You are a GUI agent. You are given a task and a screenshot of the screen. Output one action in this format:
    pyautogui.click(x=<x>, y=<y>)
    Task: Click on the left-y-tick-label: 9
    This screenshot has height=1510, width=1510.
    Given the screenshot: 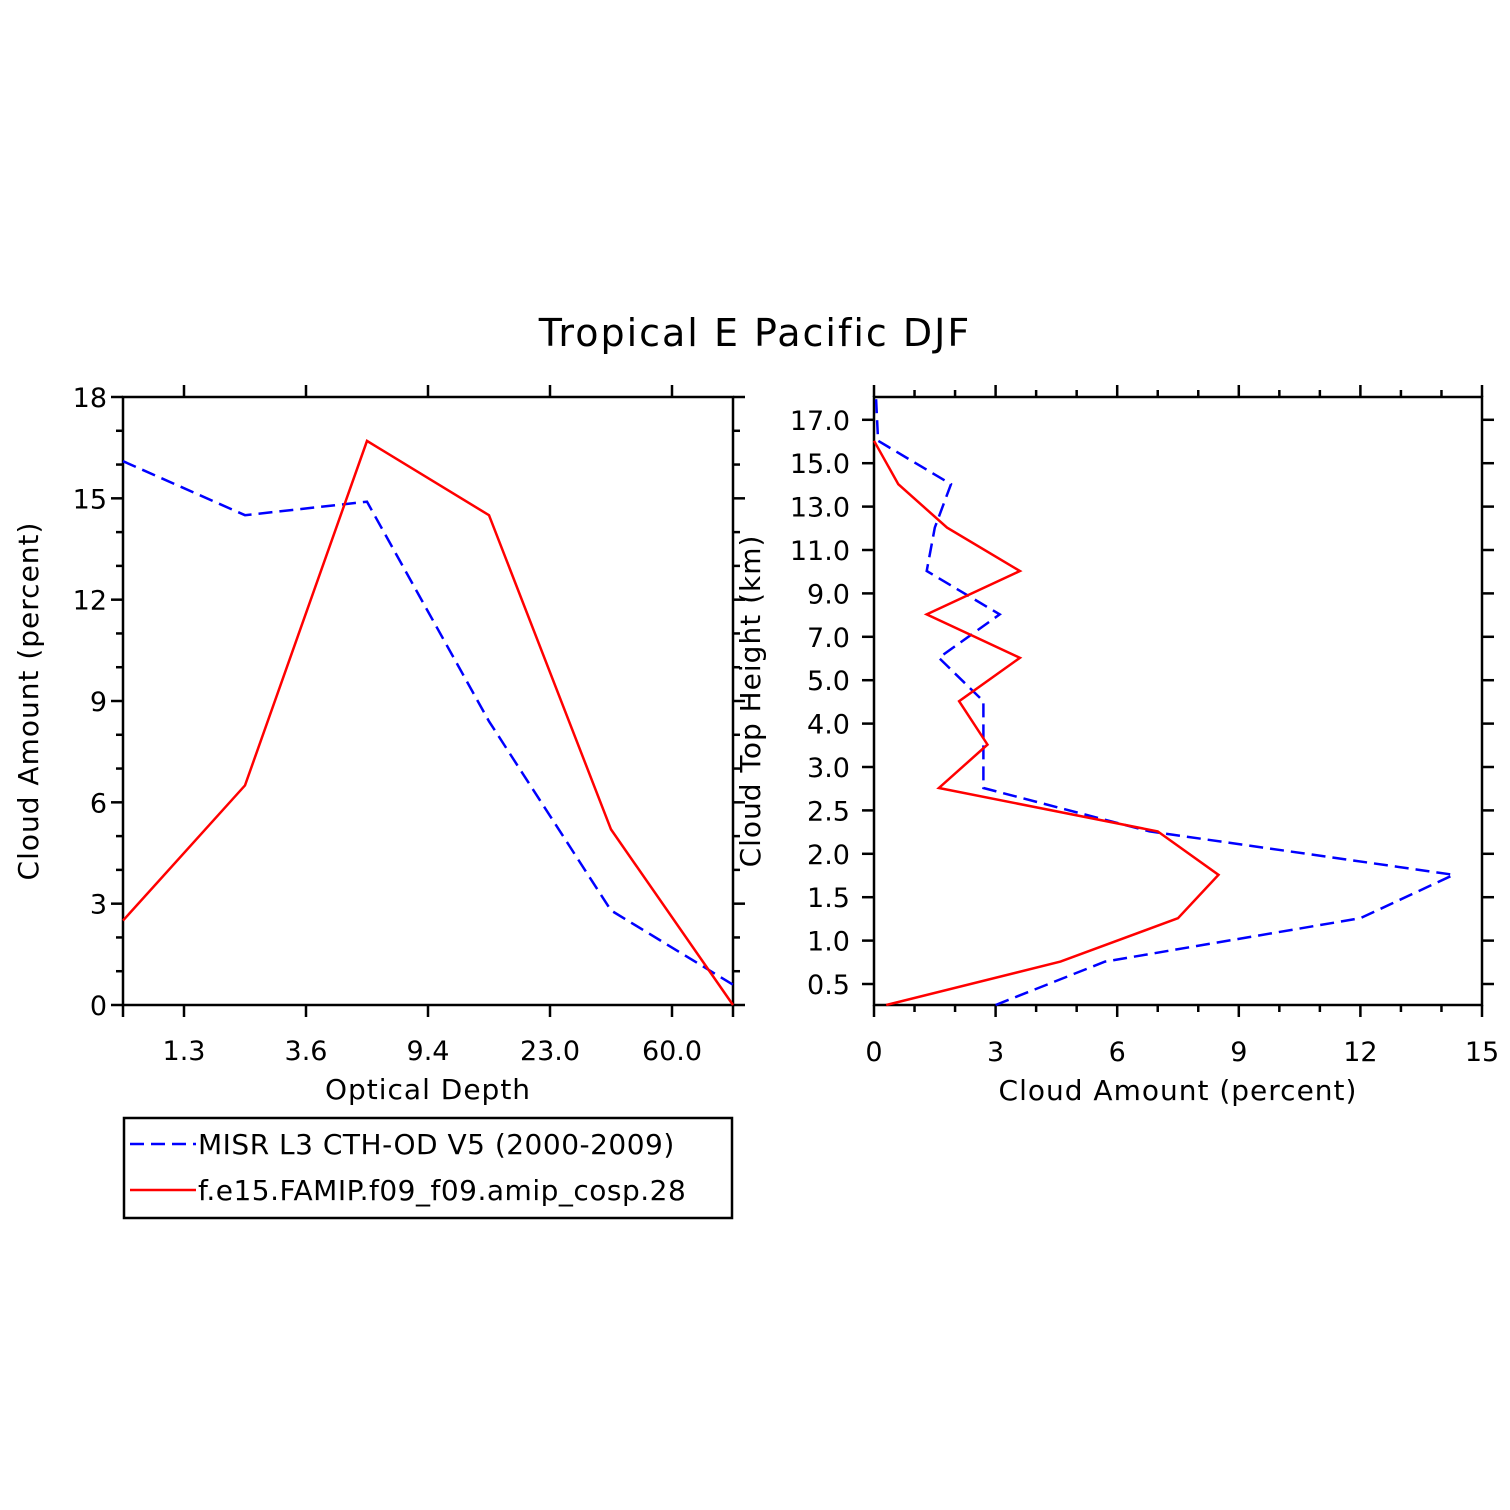 What is the action you would take?
    pyautogui.click(x=98, y=702)
    